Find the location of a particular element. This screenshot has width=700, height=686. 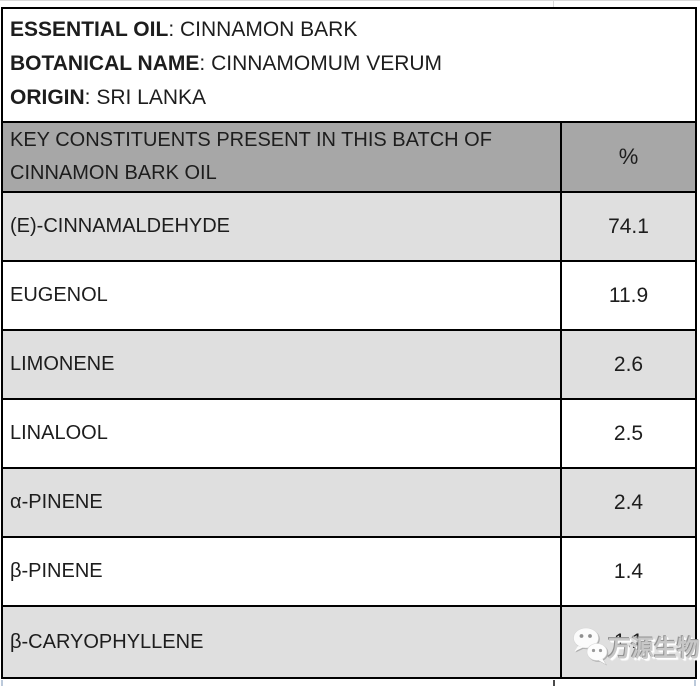

constituent-name-cell: LINALOOL is located at coordinates (282, 433).